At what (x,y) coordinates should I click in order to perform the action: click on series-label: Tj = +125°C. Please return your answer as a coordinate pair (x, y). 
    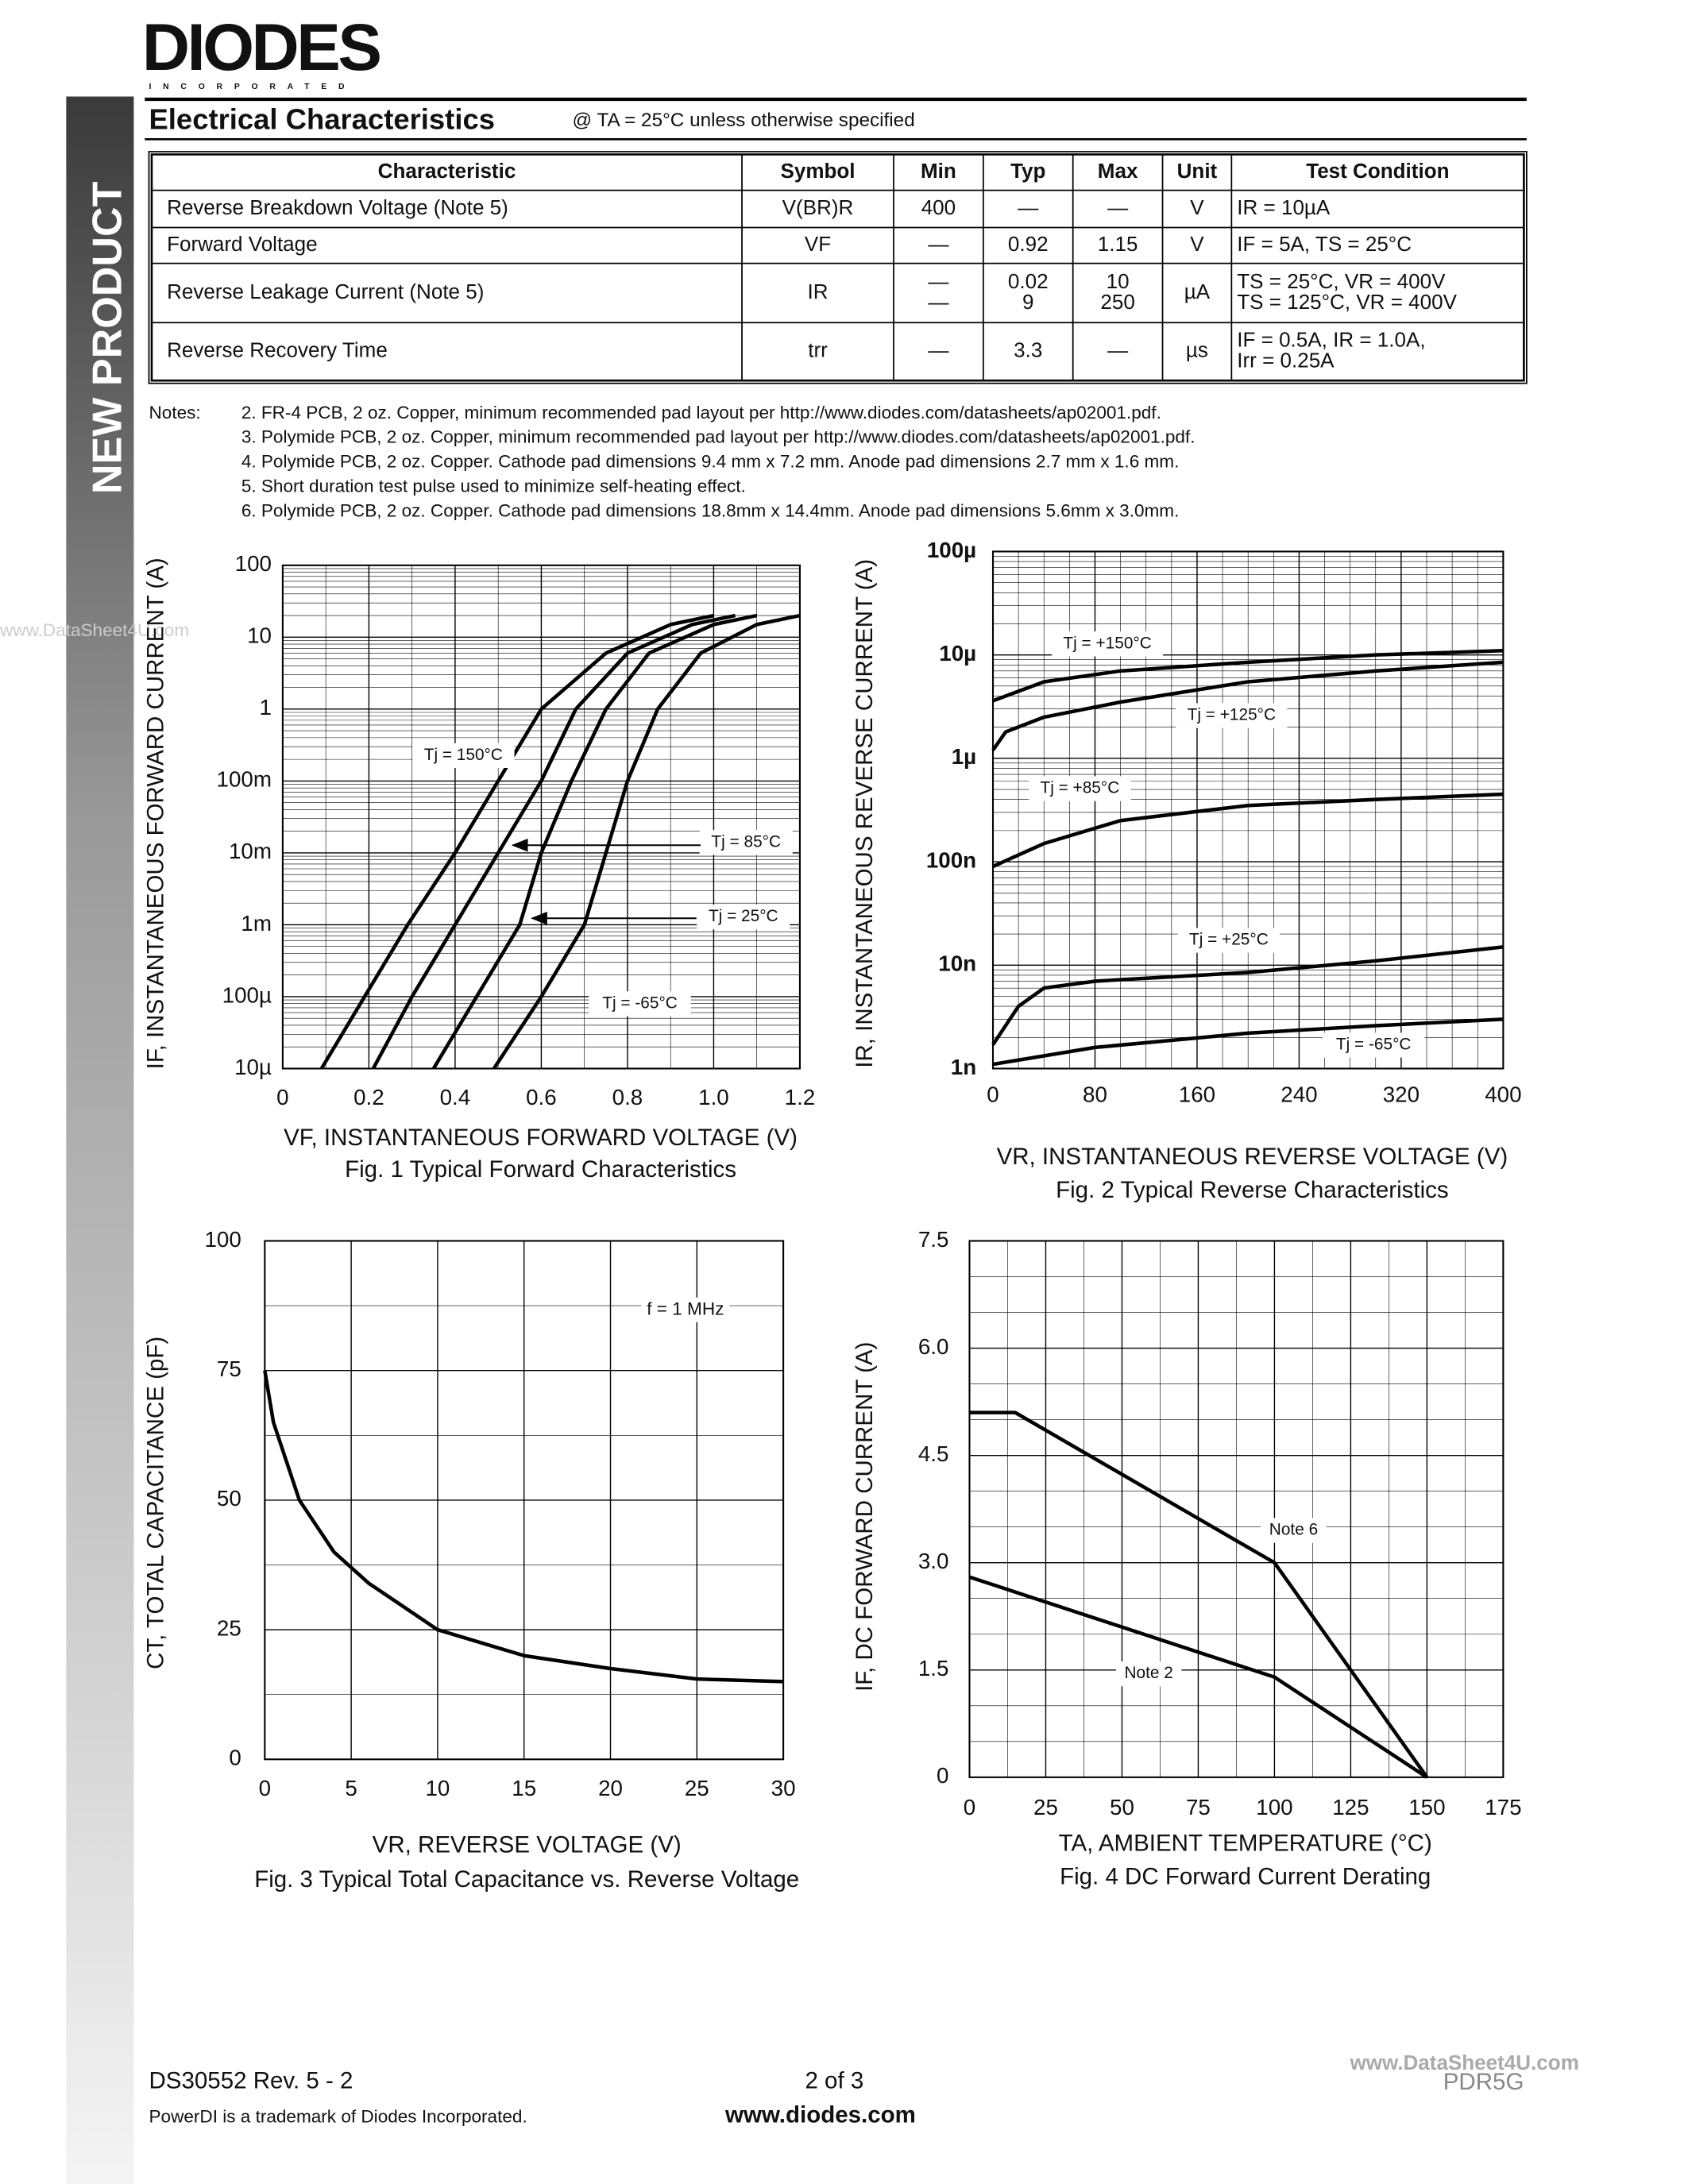
    Looking at the image, I should click on (1232, 715).